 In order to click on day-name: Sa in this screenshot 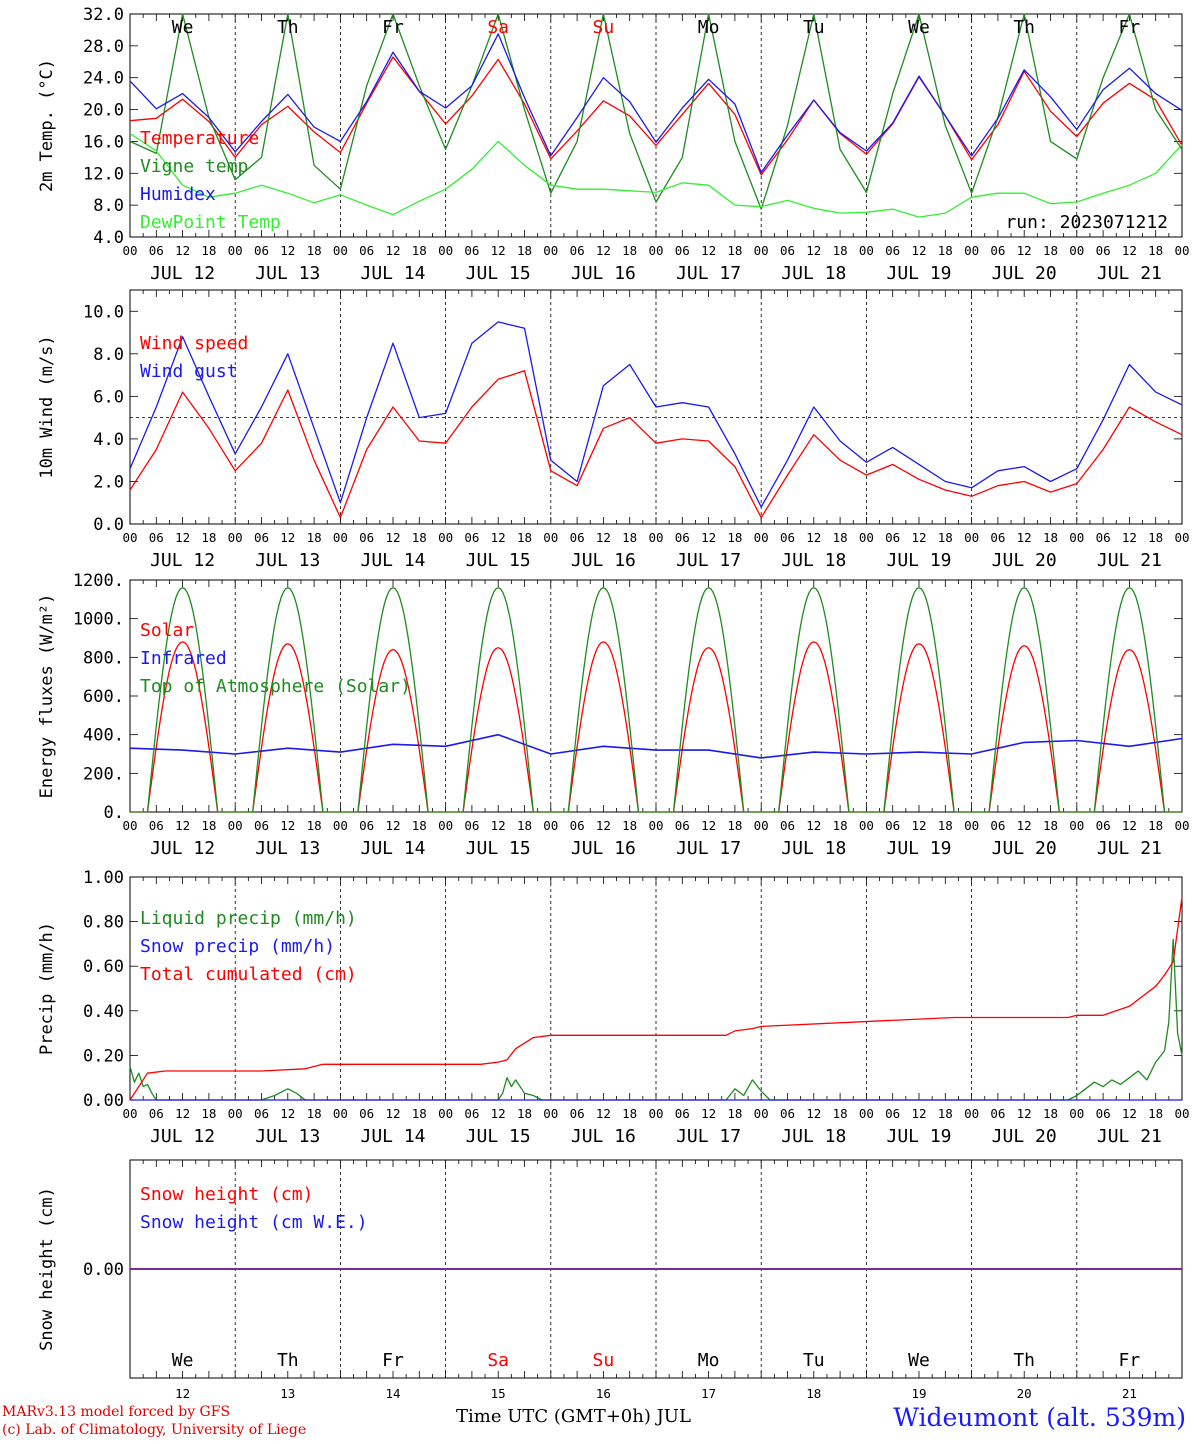, I will do `click(498, 1360)`.